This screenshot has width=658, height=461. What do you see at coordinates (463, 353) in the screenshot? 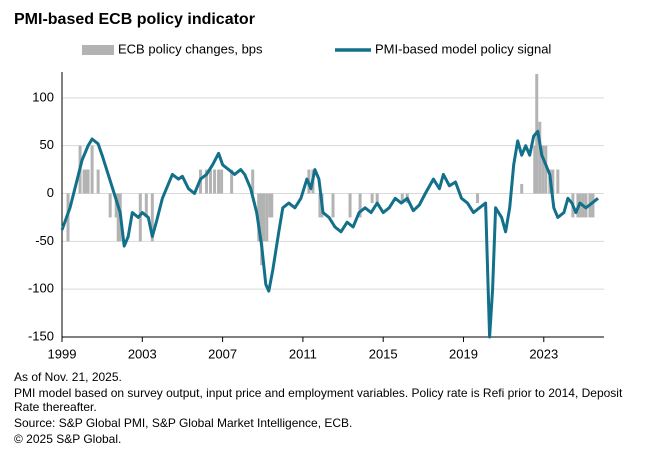
I see `x-tick-label: 2019` at bounding box center [463, 353].